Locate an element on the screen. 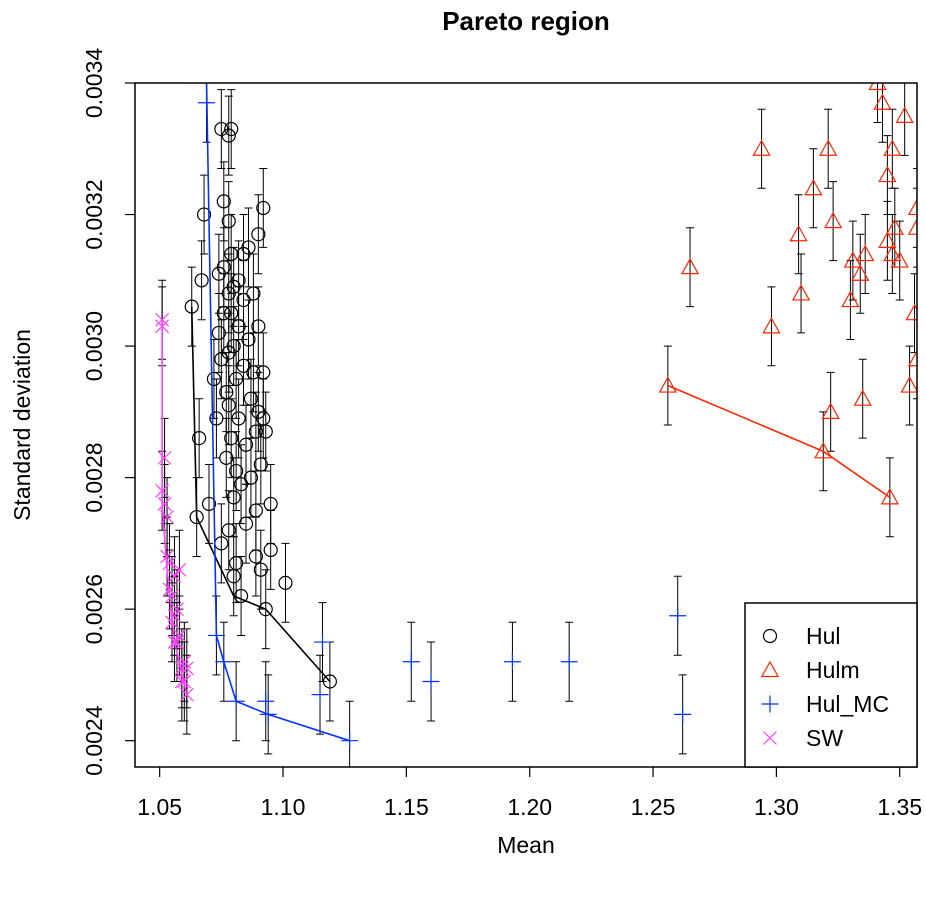 The height and width of the screenshot is (899, 926). x-tick-label: 1.25 is located at coordinates (653, 807).